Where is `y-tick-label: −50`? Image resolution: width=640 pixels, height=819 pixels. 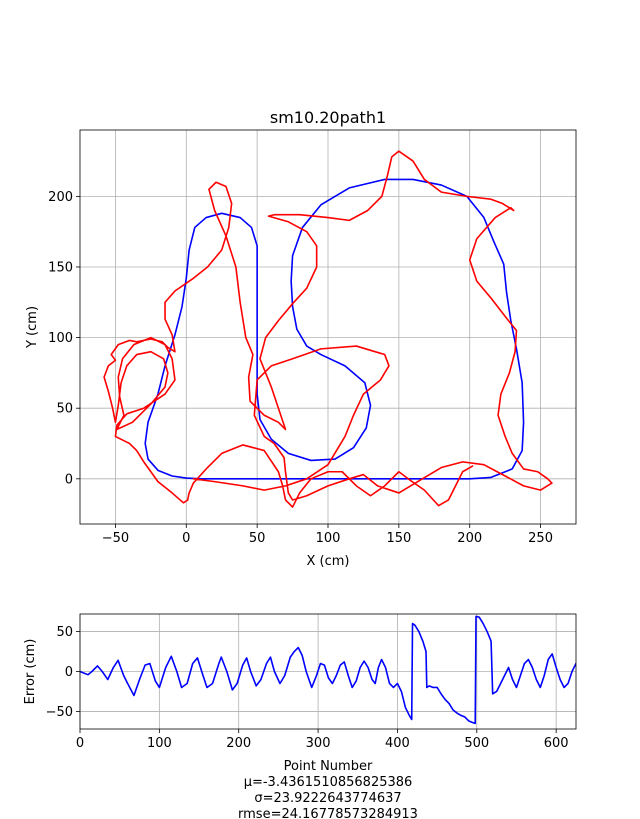 y-tick-label: −50 is located at coordinates (59, 712).